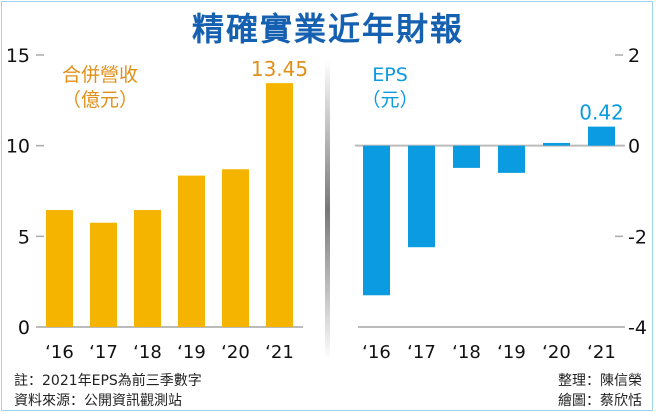 Image resolution: width=656 pixels, height=414 pixels. I want to click on y-tick-label: 15, so click(18, 56).